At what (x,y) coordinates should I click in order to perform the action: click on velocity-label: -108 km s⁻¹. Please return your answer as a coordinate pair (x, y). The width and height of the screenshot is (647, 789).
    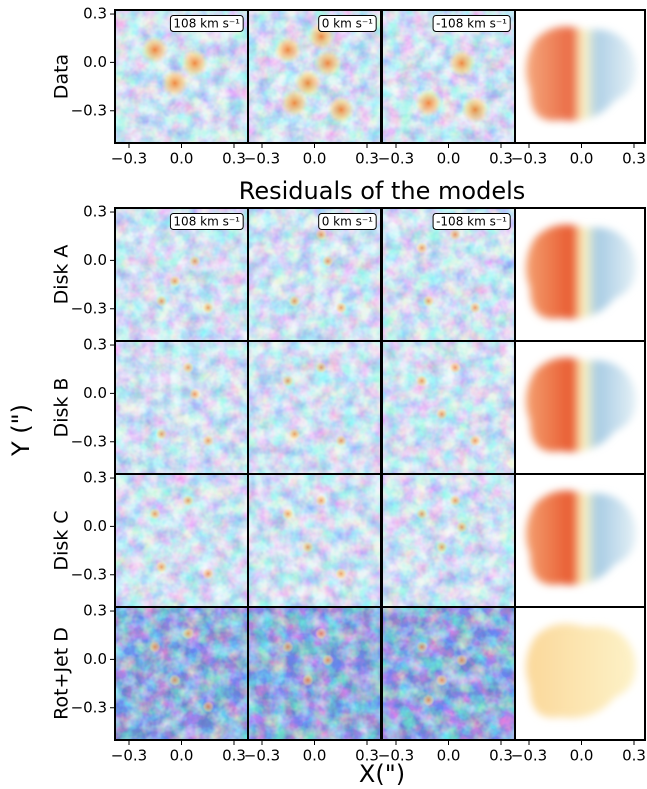
    Looking at the image, I should click on (471, 24).